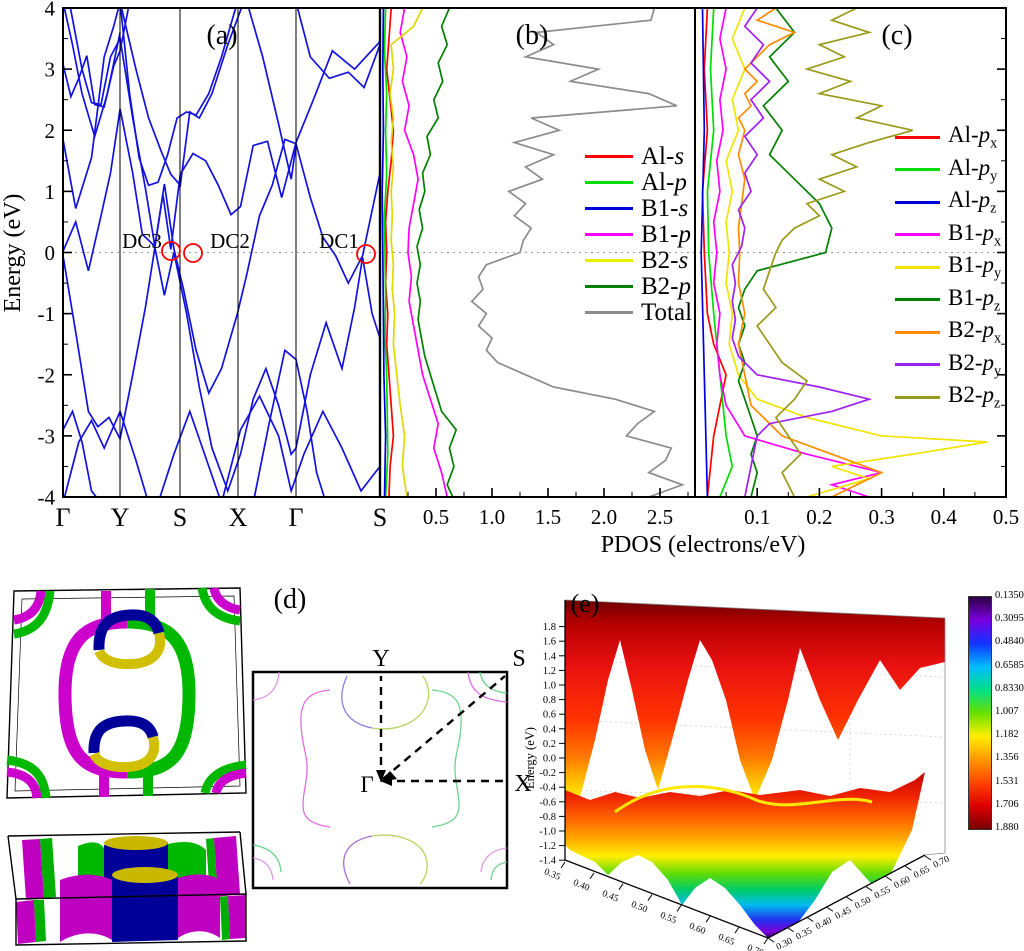  What do you see at coordinates (126, 692) in the screenshot?
I see `fermi-surface-3d-top-box` at bounding box center [126, 692].